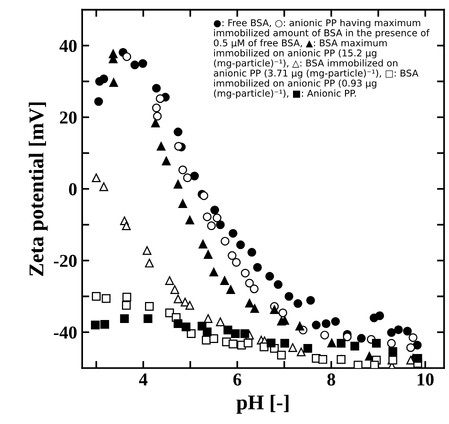 The height and width of the screenshot is (424, 449). I want to click on y-tick-label: -20, so click(65, 260).